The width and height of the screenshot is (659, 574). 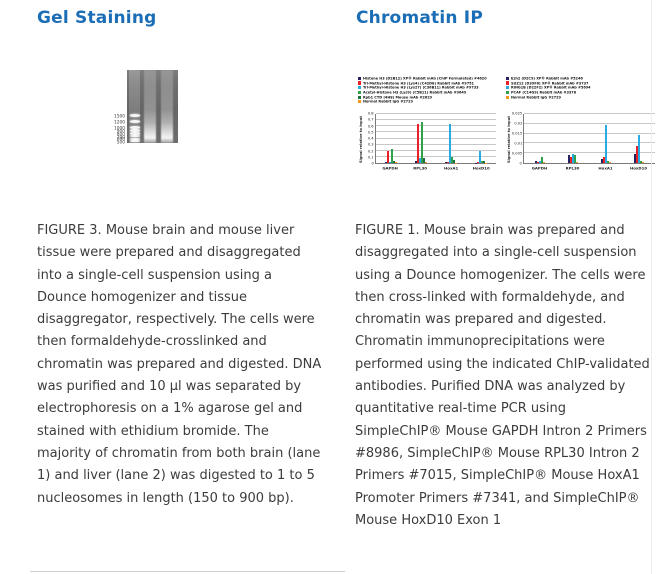 What do you see at coordinates (371, 151) in the screenshot?
I see `y-tick-label: 0.2` at bounding box center [371, 151].